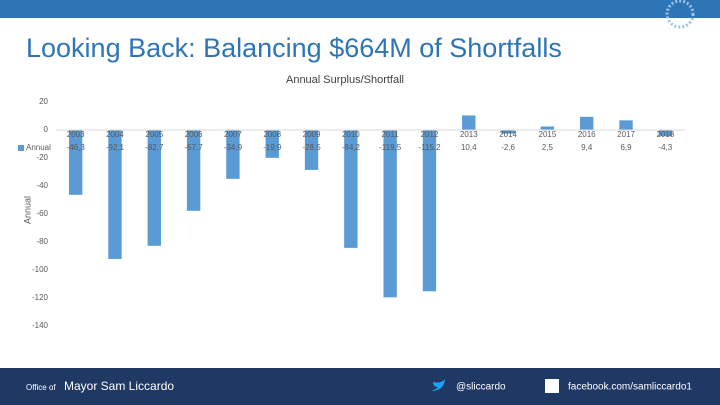 The image size is (720, 405). What do you see at coordinates (469, 147) in the screenshot?
I see `data-table-value: 10,4` at bounding box center [469, 147].